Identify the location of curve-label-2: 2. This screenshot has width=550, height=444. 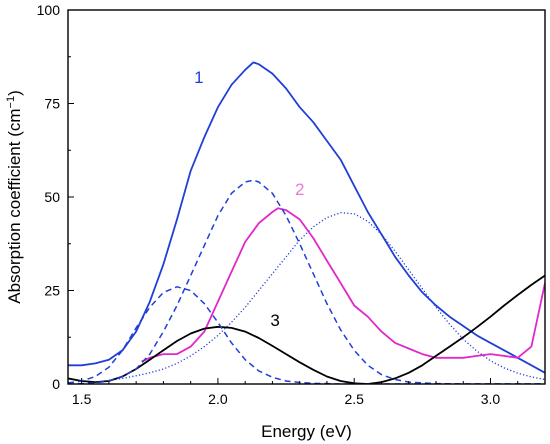
(299, 189).